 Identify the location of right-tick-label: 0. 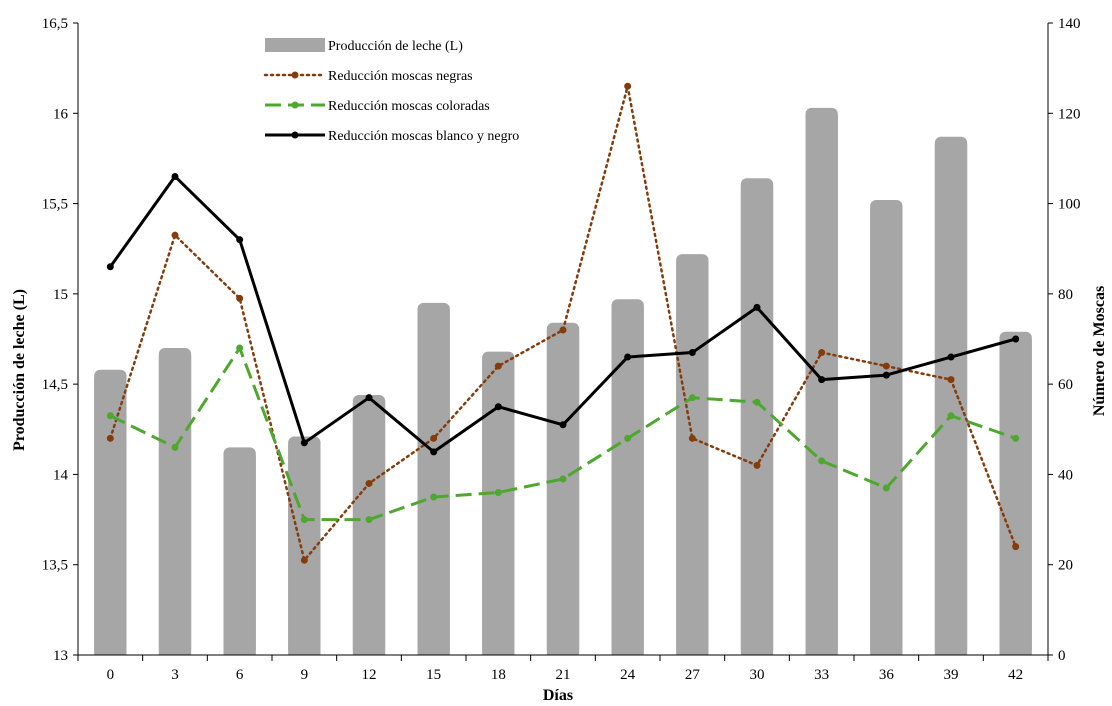
(1062, 656).